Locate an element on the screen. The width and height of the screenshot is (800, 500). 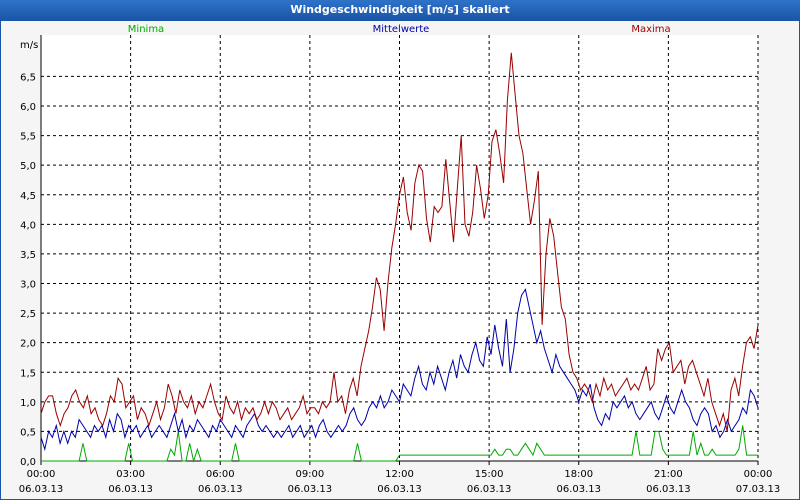
x-tick-time: 06:00 is located at coordinates (220, 474).